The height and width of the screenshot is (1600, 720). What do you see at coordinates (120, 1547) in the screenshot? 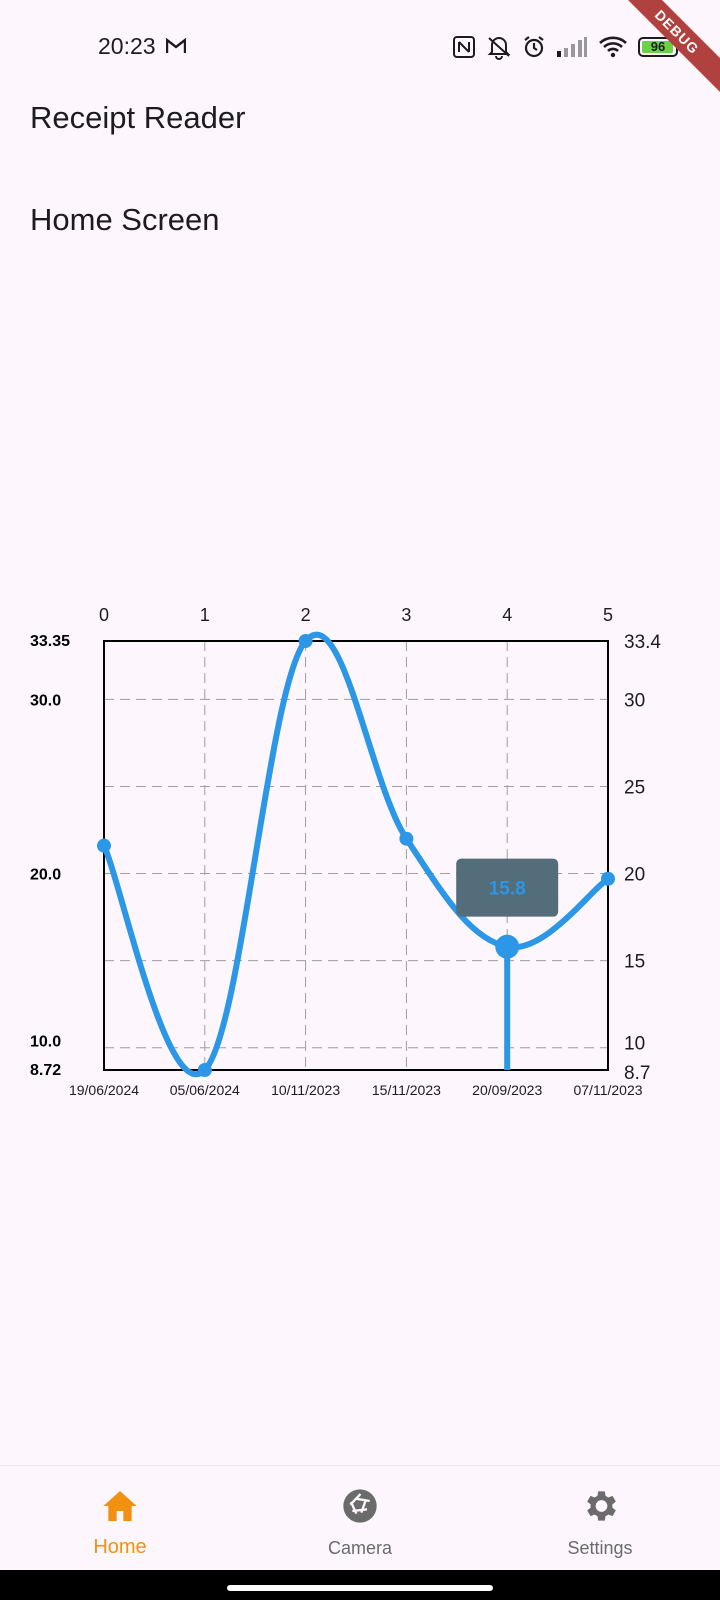
I see `nav-item-home-label: Home` at bounding box center [120, 1547].